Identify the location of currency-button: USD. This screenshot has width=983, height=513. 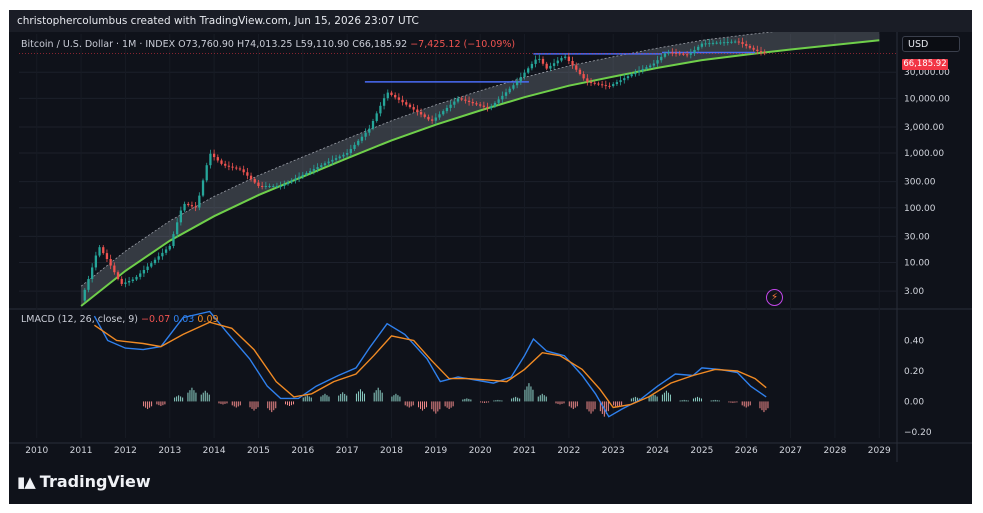
(931, 44).